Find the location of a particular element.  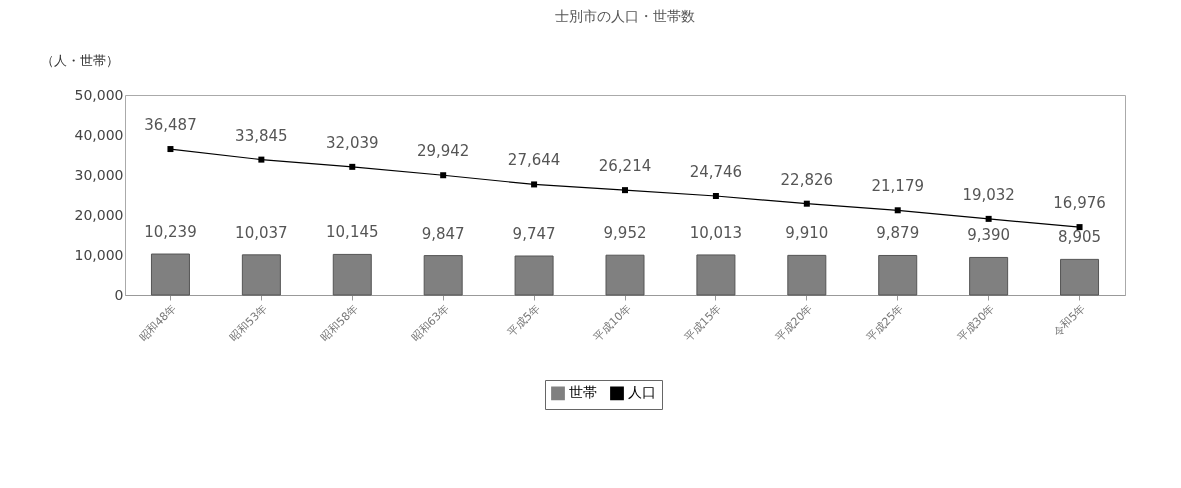

data-label: 10,239 is located at coordinates (170, 232).